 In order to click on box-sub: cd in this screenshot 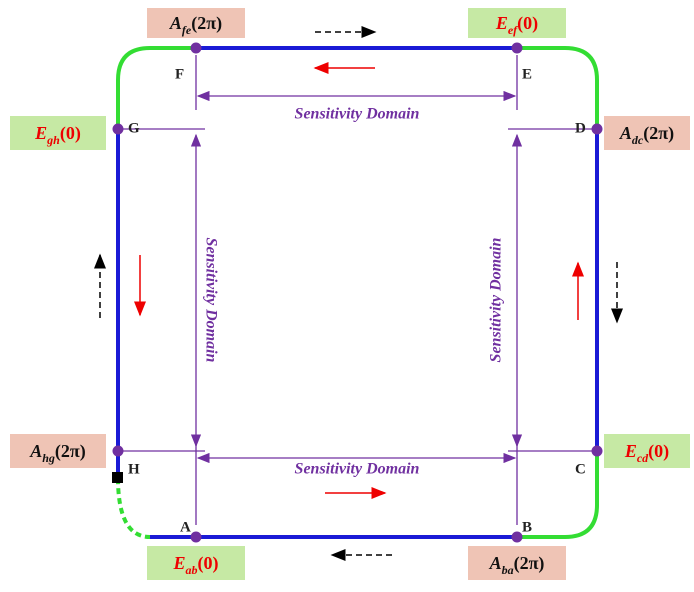, I will do `click(643, 458)`.